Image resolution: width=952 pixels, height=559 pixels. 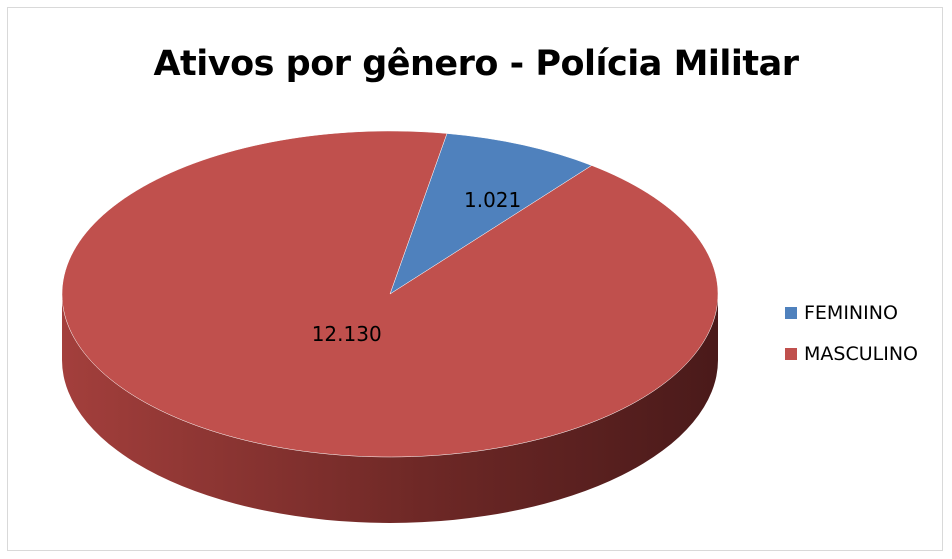 I want to click on legend-item-masculino: MASCULINO, so click(x=851, y=354).